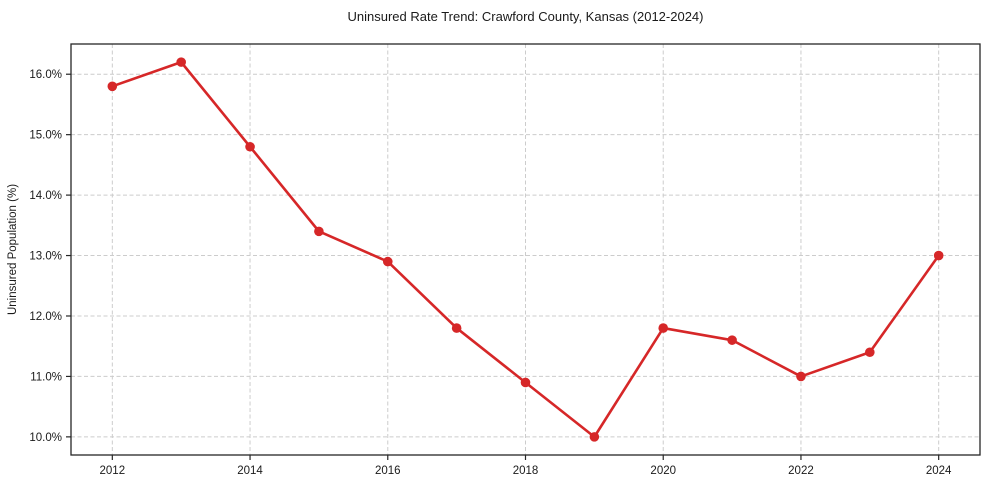 The image size is (989, 490). I want to click on data-point-2023, so click(870, 352).